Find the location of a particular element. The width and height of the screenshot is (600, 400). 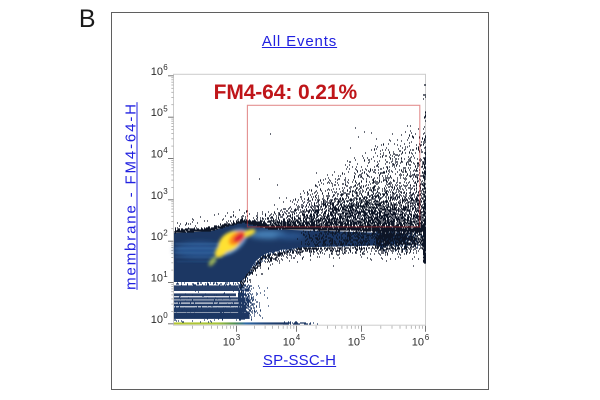

svg-text: 0 is located at coordinates (165, 315).